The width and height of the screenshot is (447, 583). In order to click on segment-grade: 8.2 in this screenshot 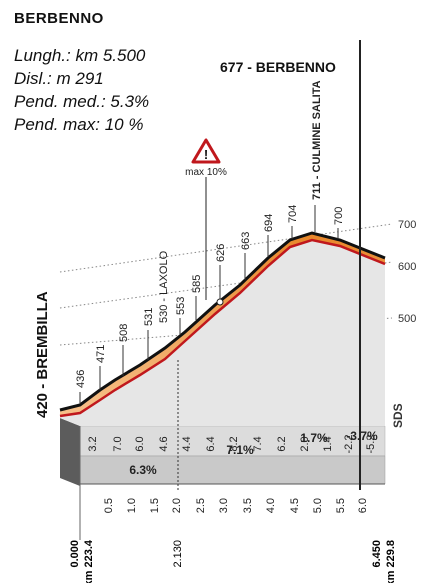, I will do `click(234, 443)`.